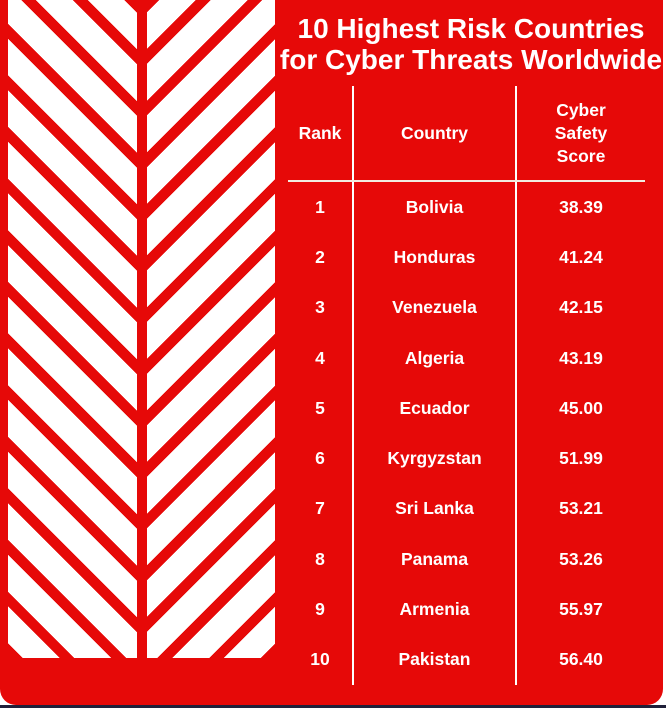 Image resolution: width=666 pixels, height=708 pixels. What do you see at coordinates (434, 358) in the screenshot?
I see `cell-country: Algeria` at bounding box center [434, 358].